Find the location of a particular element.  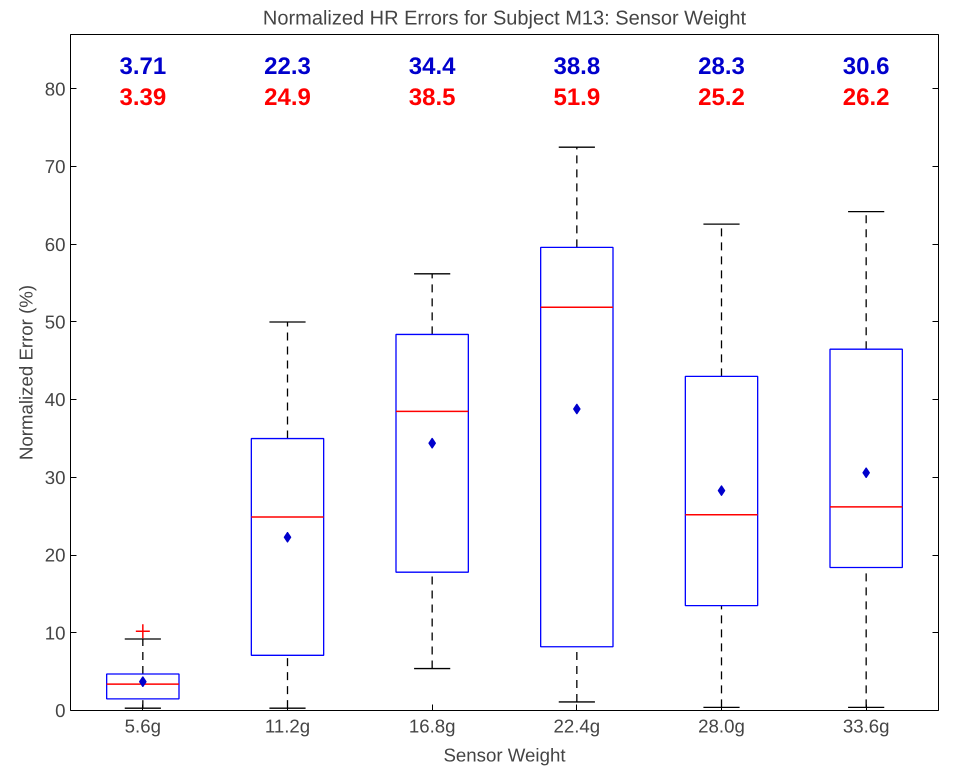

x-axis-title: Sensor Weight is located at coordinates (504, 755).